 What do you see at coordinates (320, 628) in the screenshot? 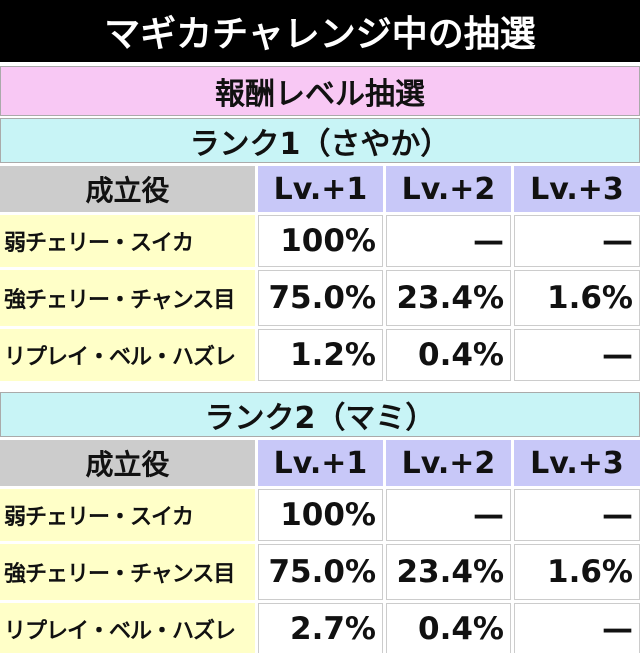
I see `rate-cell: 2.7%` at bounding box center [320, 628].